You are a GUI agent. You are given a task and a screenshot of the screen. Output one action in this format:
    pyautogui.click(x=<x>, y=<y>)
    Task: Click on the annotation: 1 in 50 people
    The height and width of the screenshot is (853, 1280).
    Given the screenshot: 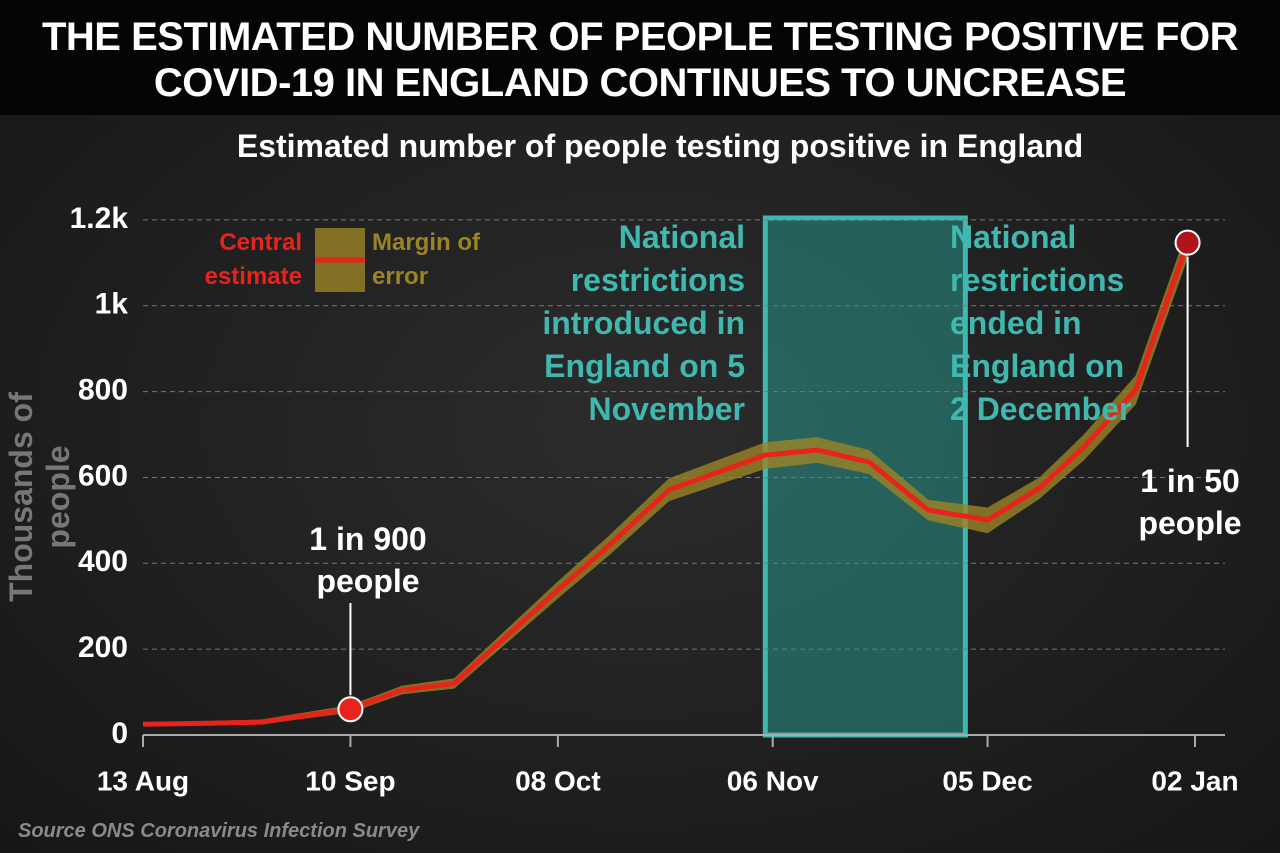 What is the action you would take?
    pyautogui.click(x=1190, y=502)
    